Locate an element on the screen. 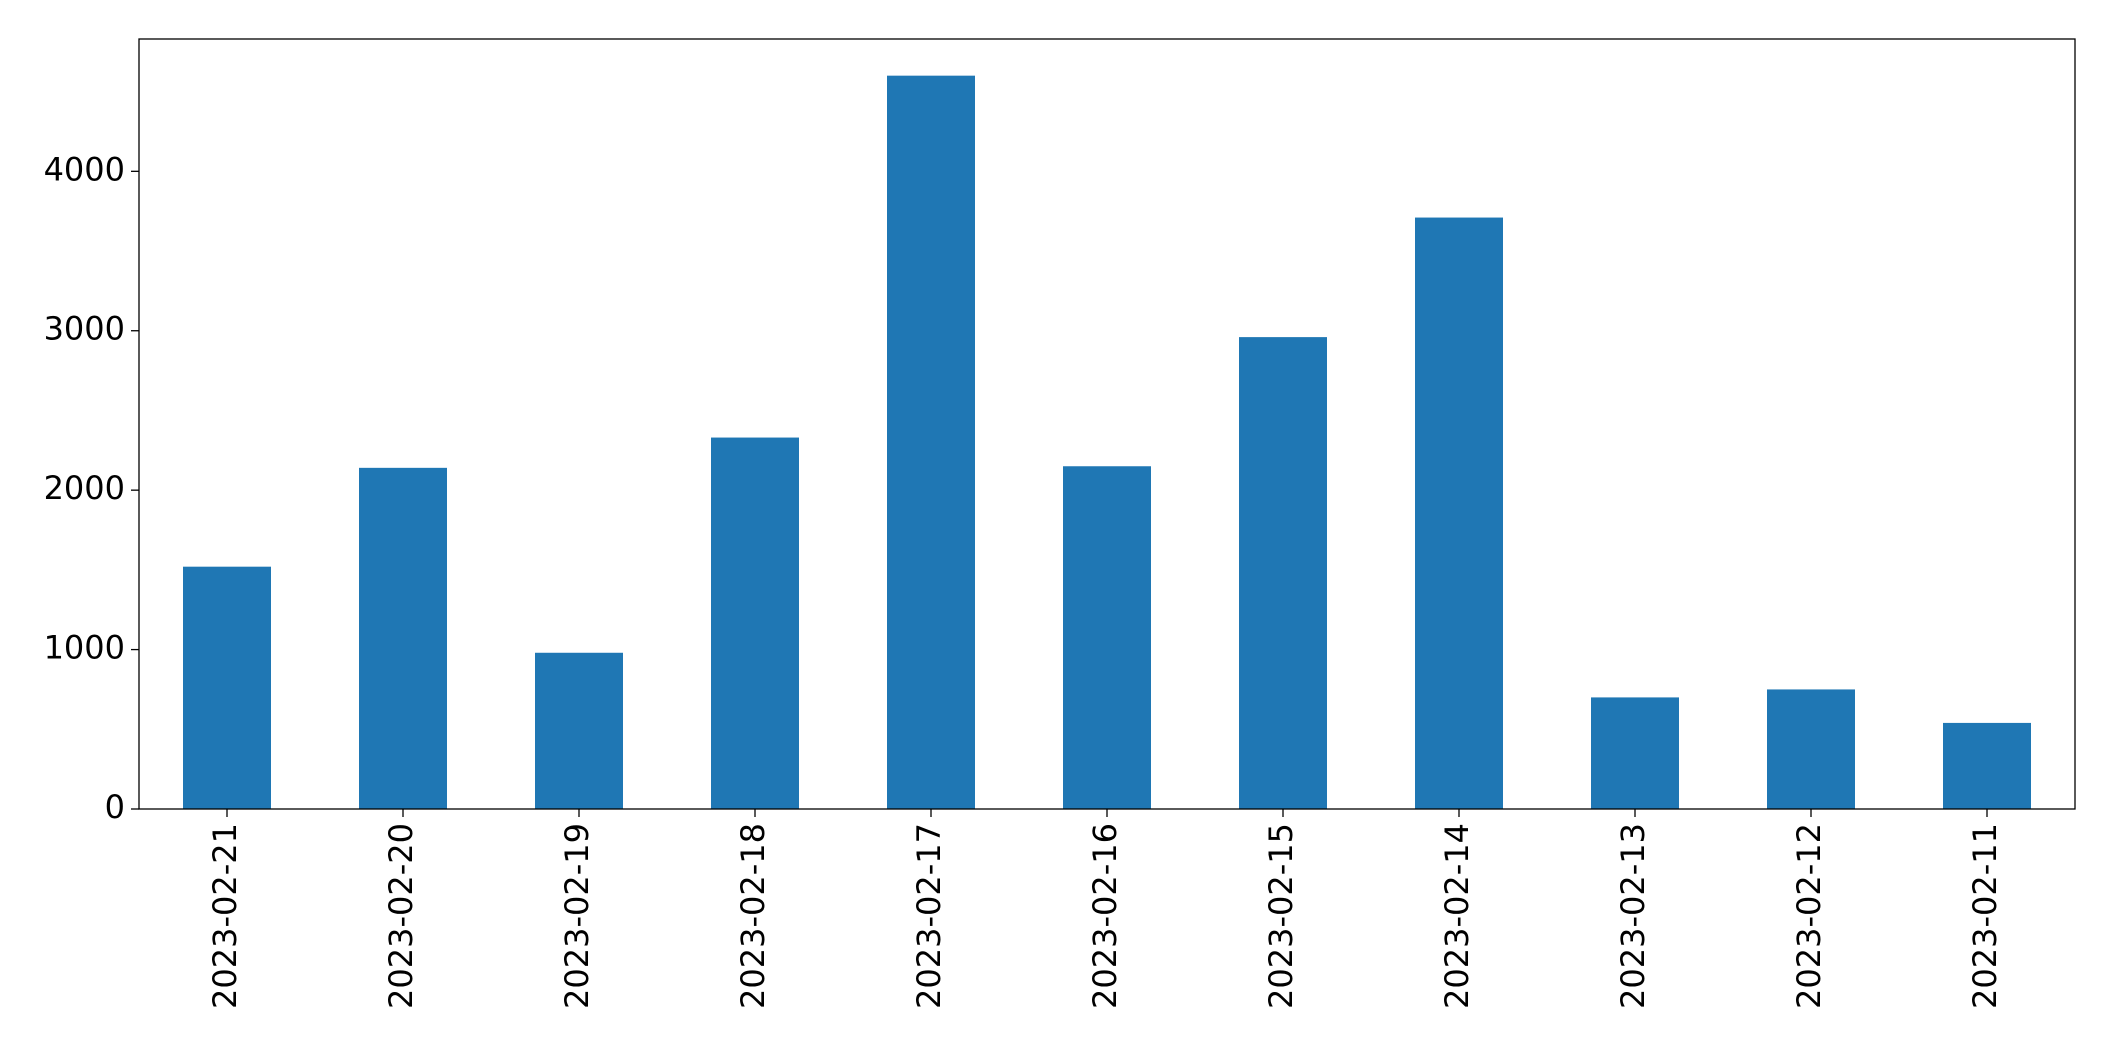 The width and height of the screenshot is (2115, 1061). x-tick-label: 2023-02-11 is located at coordinates (1985, 916).